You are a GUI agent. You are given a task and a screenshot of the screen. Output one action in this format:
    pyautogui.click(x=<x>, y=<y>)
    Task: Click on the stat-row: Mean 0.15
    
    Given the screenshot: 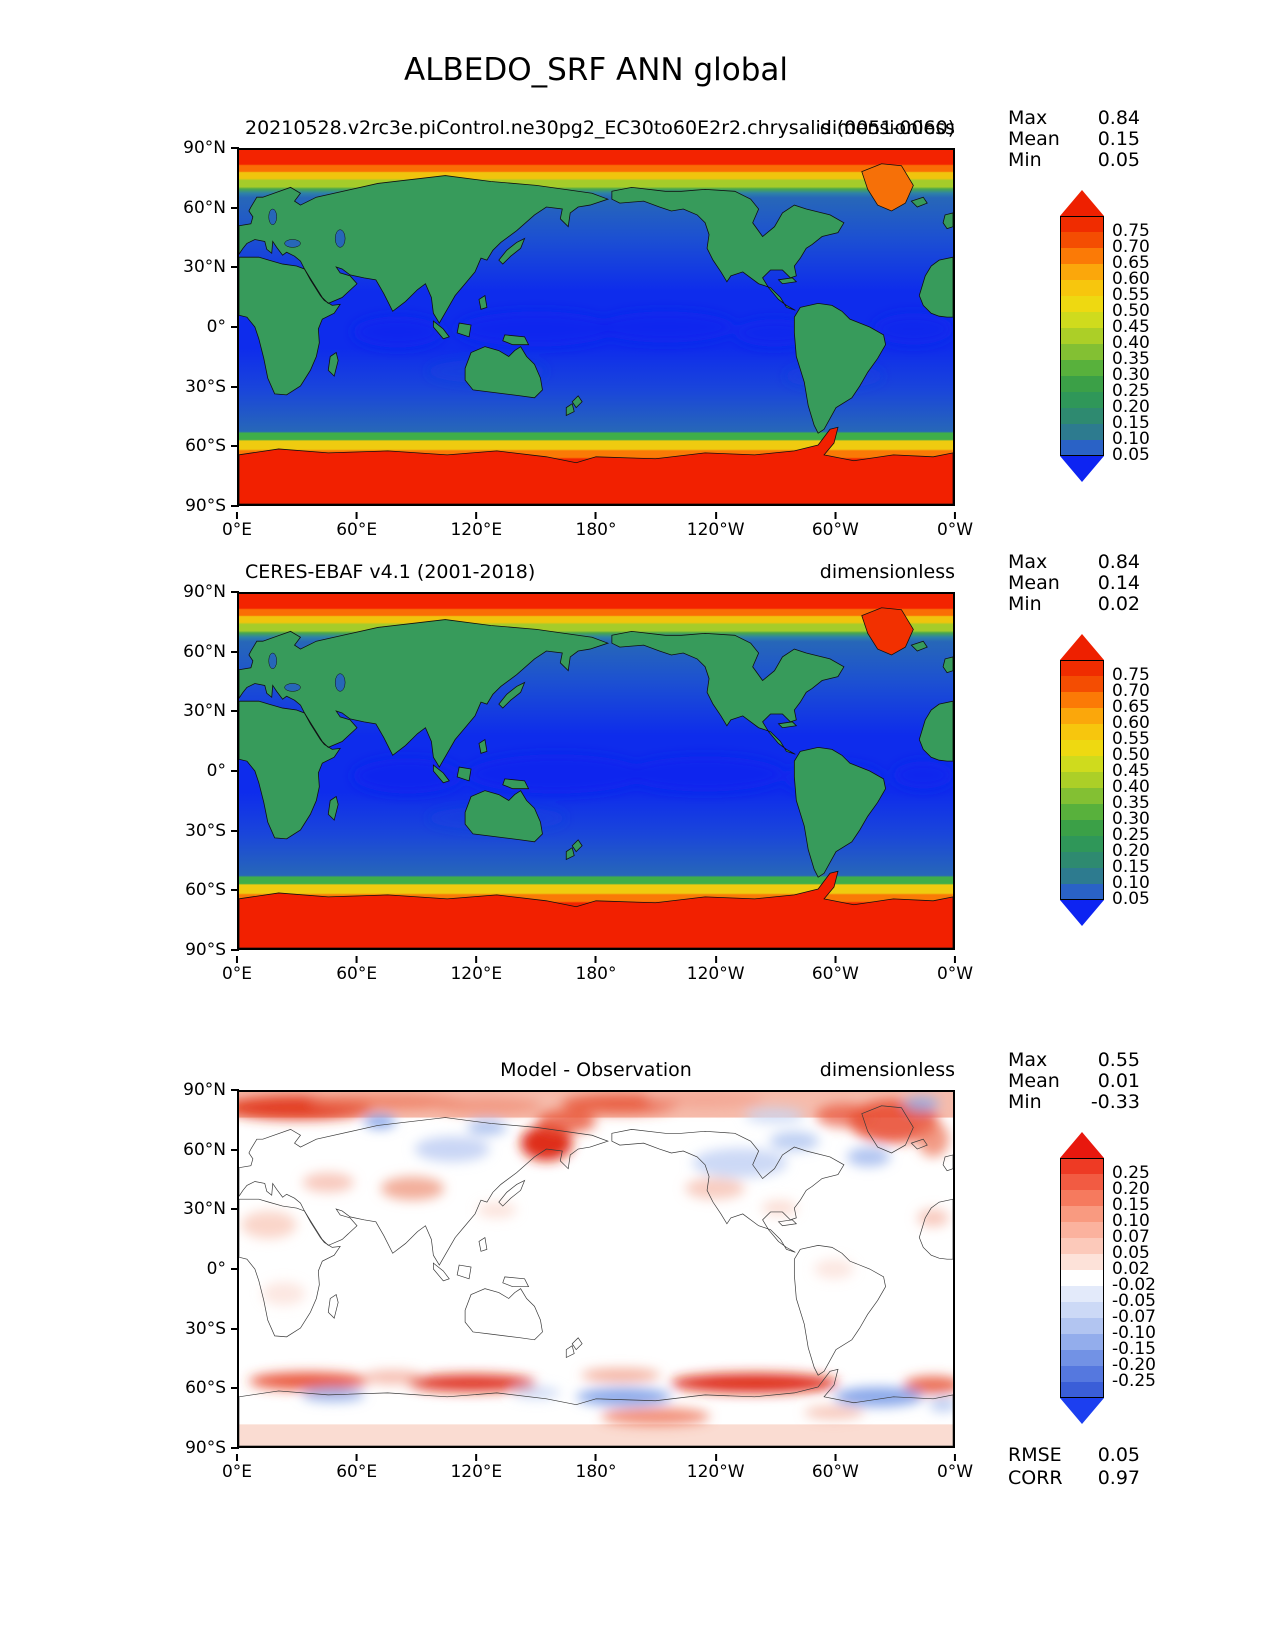 What is the action you would take?
    pyautogui.click(x=1074, y=139)
    